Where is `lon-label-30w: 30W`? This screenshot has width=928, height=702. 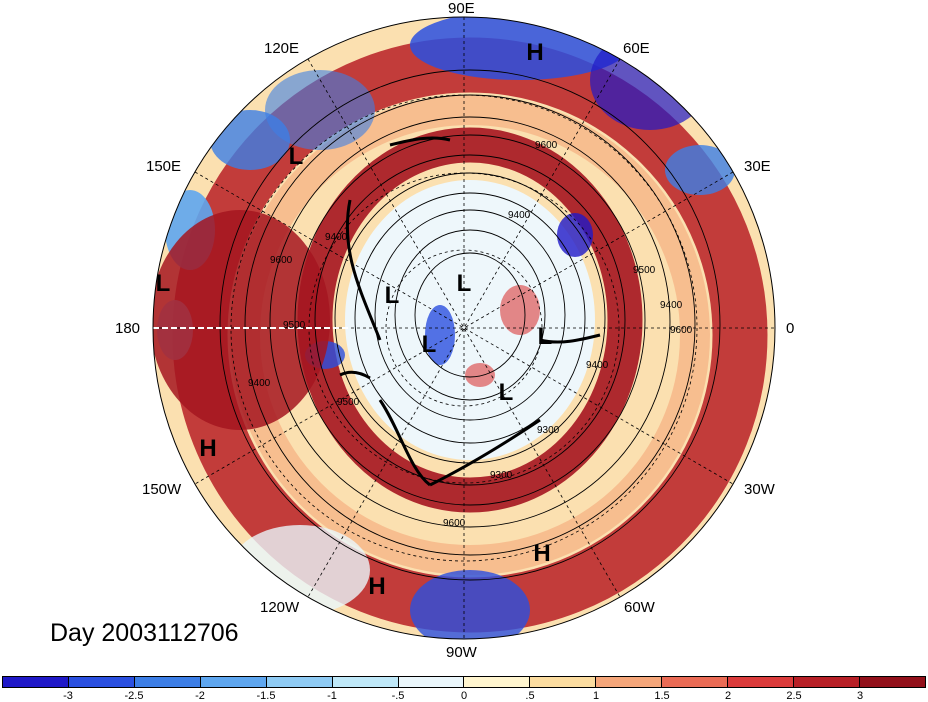
lon-label-30w: 30W is located at coordinates (759, 489).